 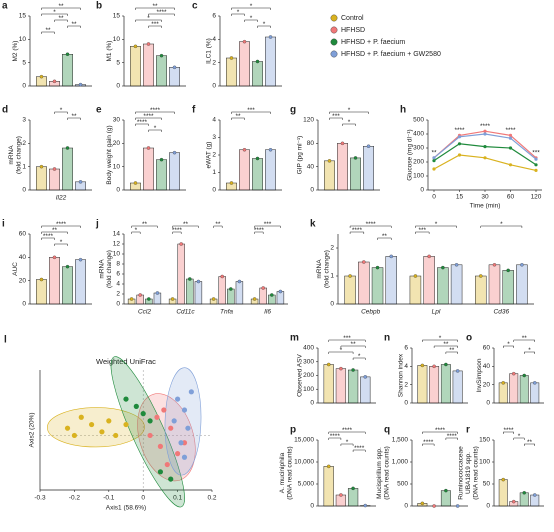 I want to click on panel-letter: k, so click(x=313, y=224).